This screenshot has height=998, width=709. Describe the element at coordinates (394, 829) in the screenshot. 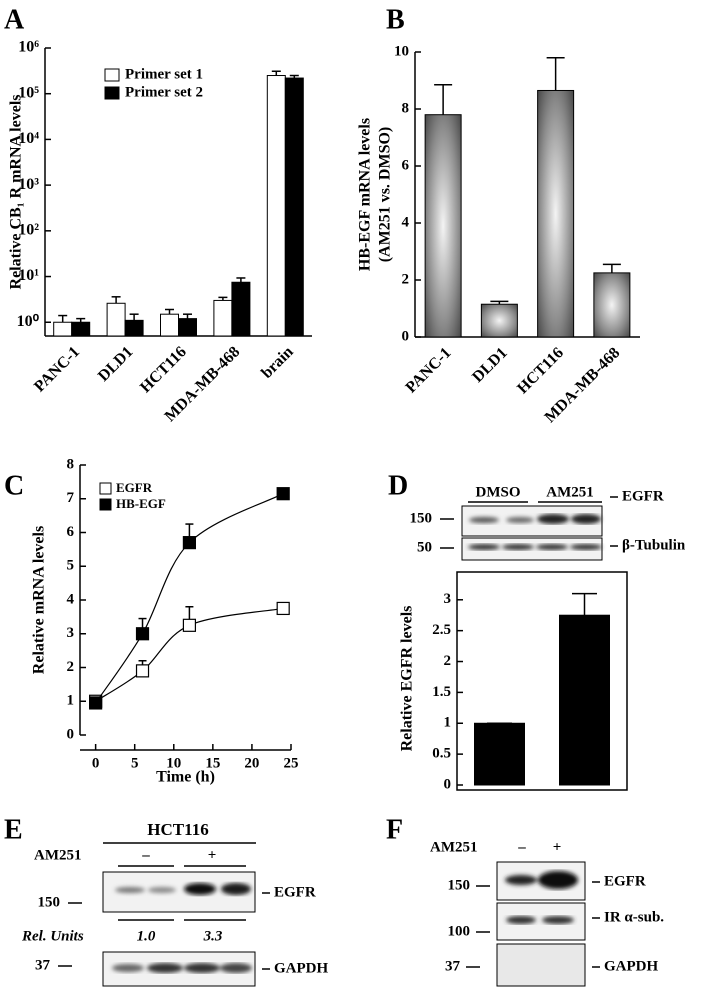

I see `panel-letter: F` at that location.